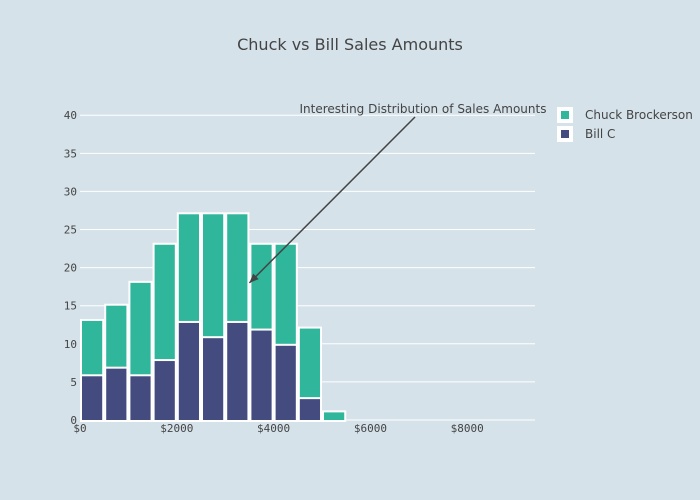  Describe the element at coordinates (70, 306) in the screenshot. I see `y-tick-label: 15` at that location.